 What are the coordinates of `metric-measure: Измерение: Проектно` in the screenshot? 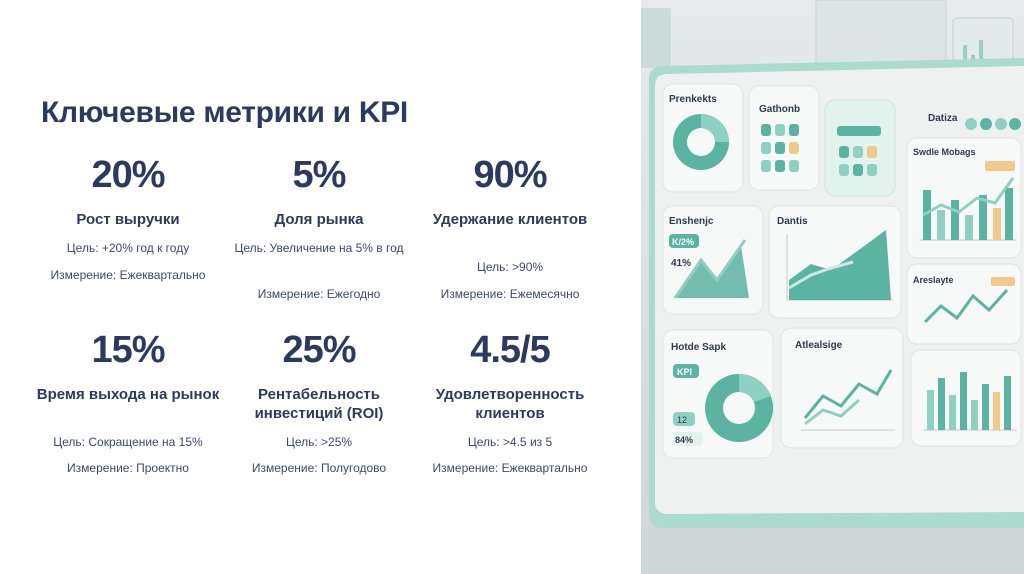 It's located at (128, 468).